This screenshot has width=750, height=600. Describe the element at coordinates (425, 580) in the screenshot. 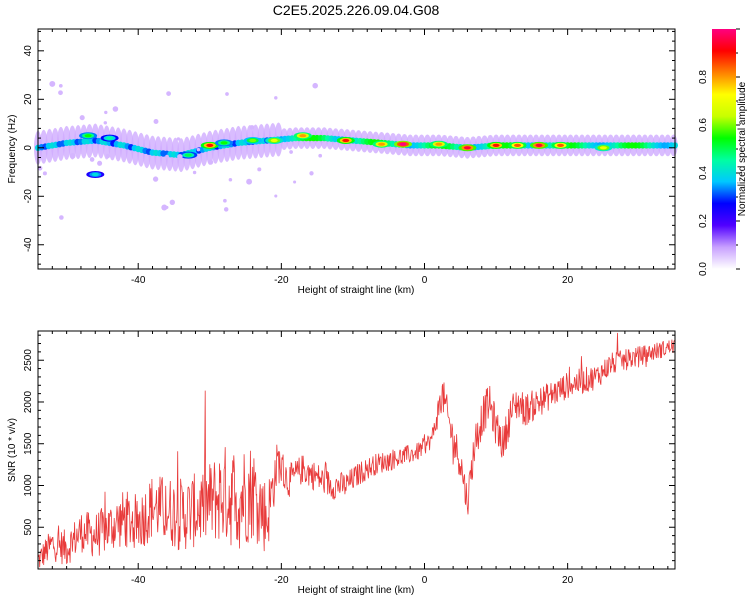

I see `snr-x-tick-label: 0` at that location.